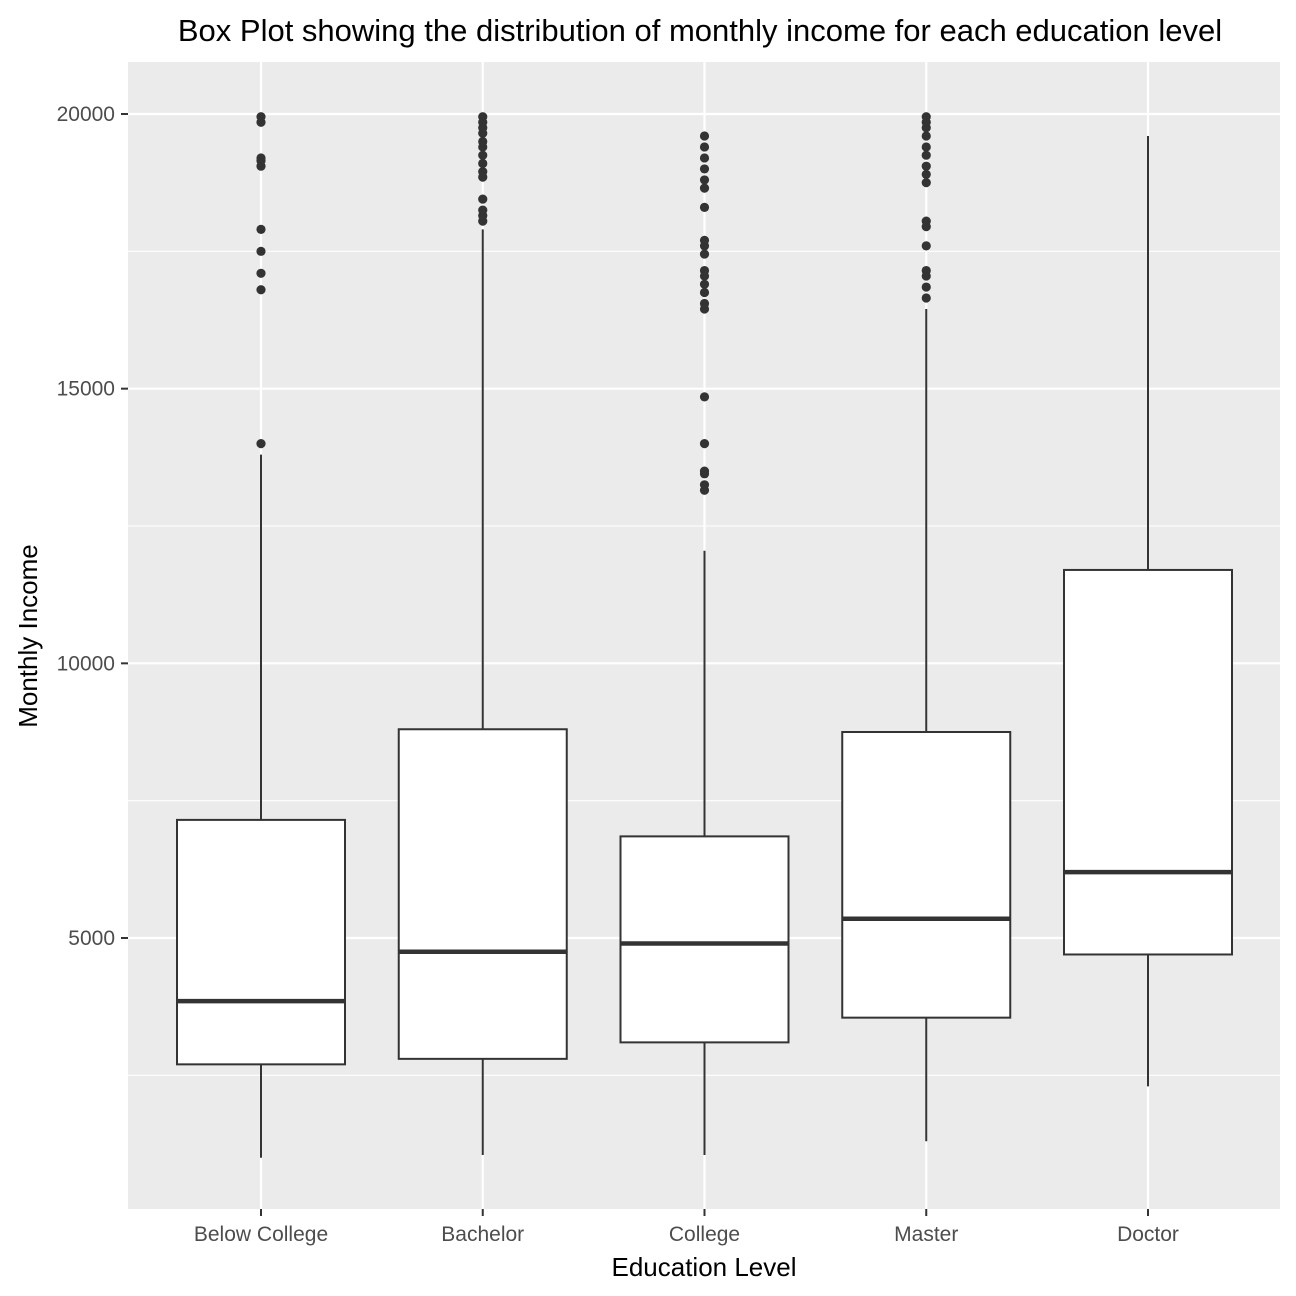  I want to click on x-tick-label: Doctor, so click(1148, 1234).